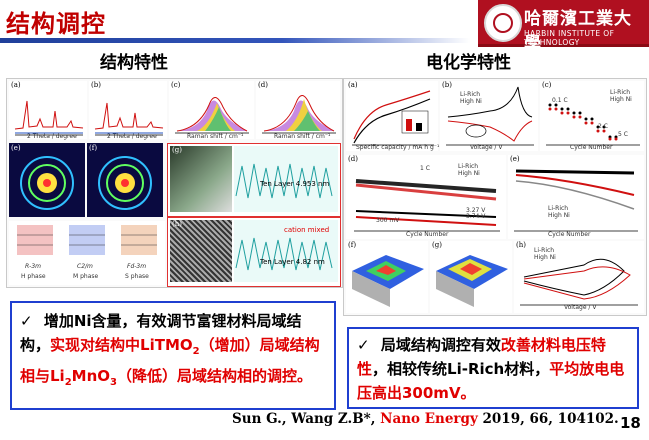 The width and height of the screenshot is (649, 440). I want to click on label-b: (b), so click(96, 85).